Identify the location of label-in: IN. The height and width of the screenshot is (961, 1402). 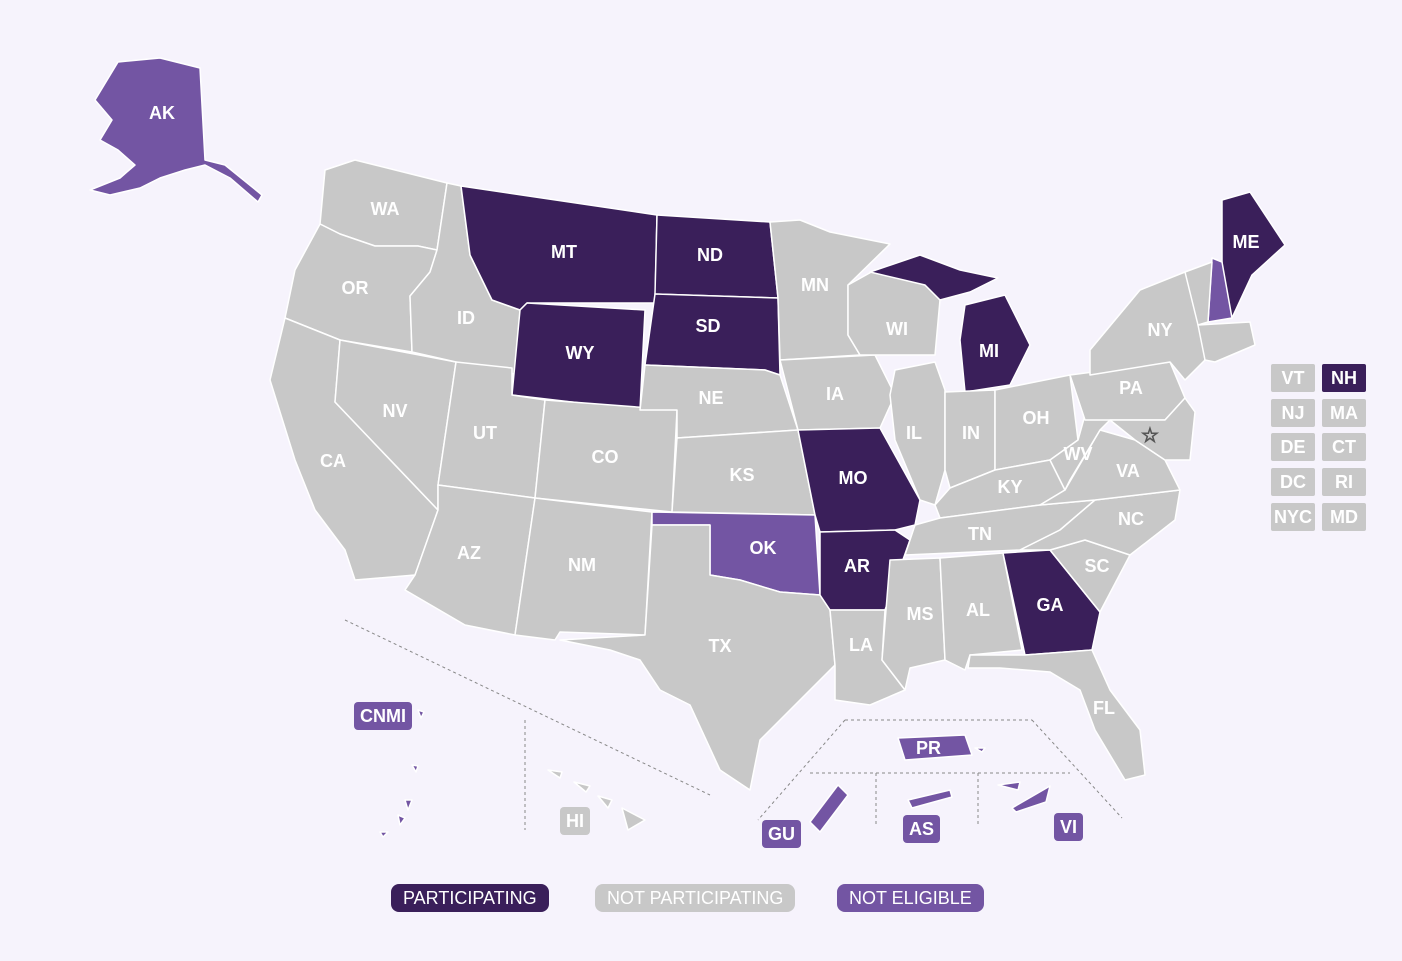
(971, 433).